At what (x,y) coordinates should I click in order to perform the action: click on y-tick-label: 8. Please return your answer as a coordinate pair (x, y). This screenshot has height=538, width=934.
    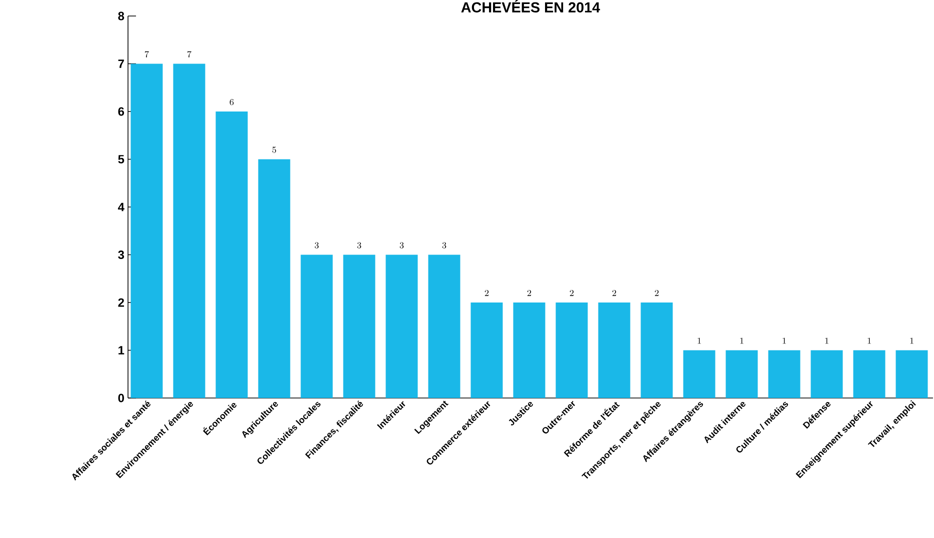
    Looking at the image, I should click on (121, 16).